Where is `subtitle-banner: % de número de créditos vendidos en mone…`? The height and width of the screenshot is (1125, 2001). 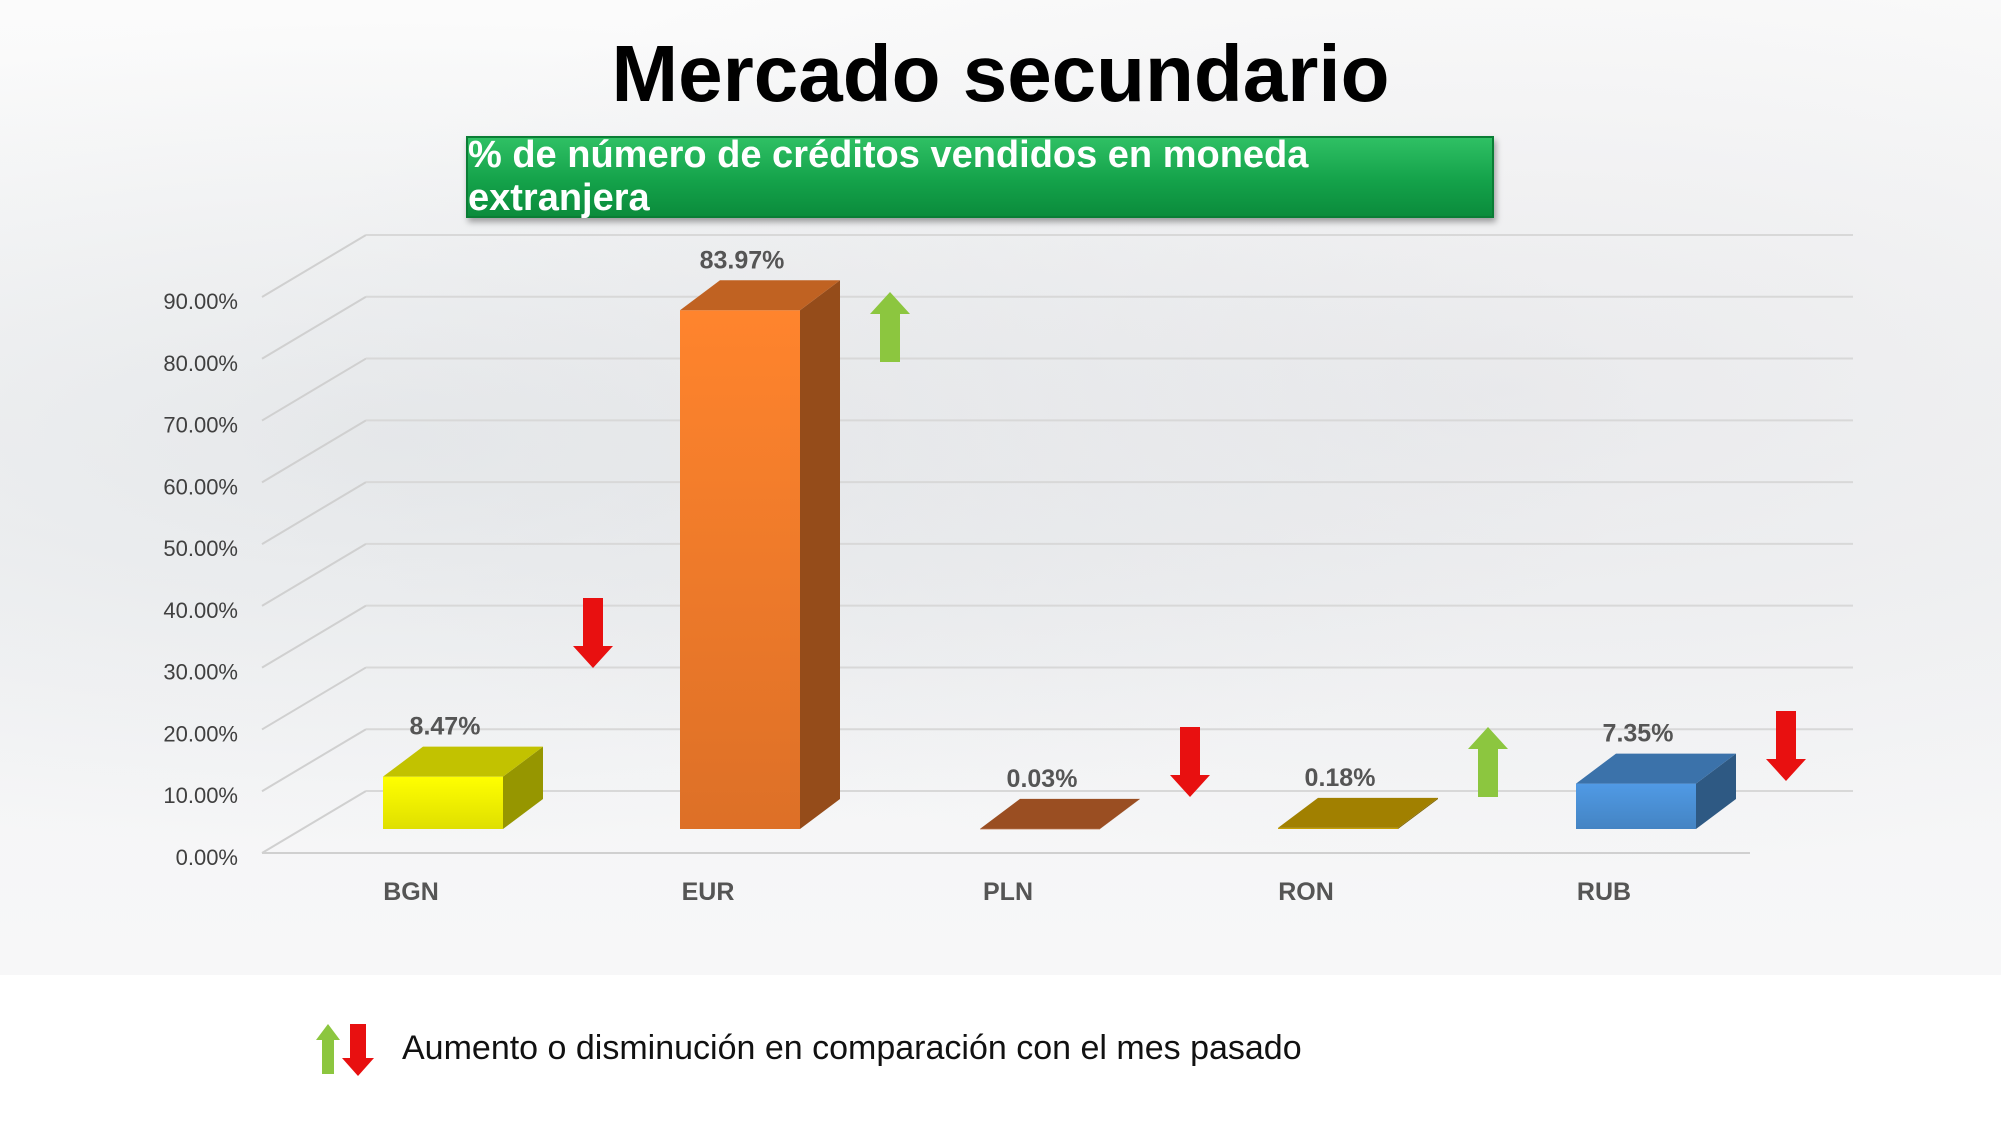 subtitle-banner: % de número de créditos vendidos en mone… is located at coordinates (980, 176).